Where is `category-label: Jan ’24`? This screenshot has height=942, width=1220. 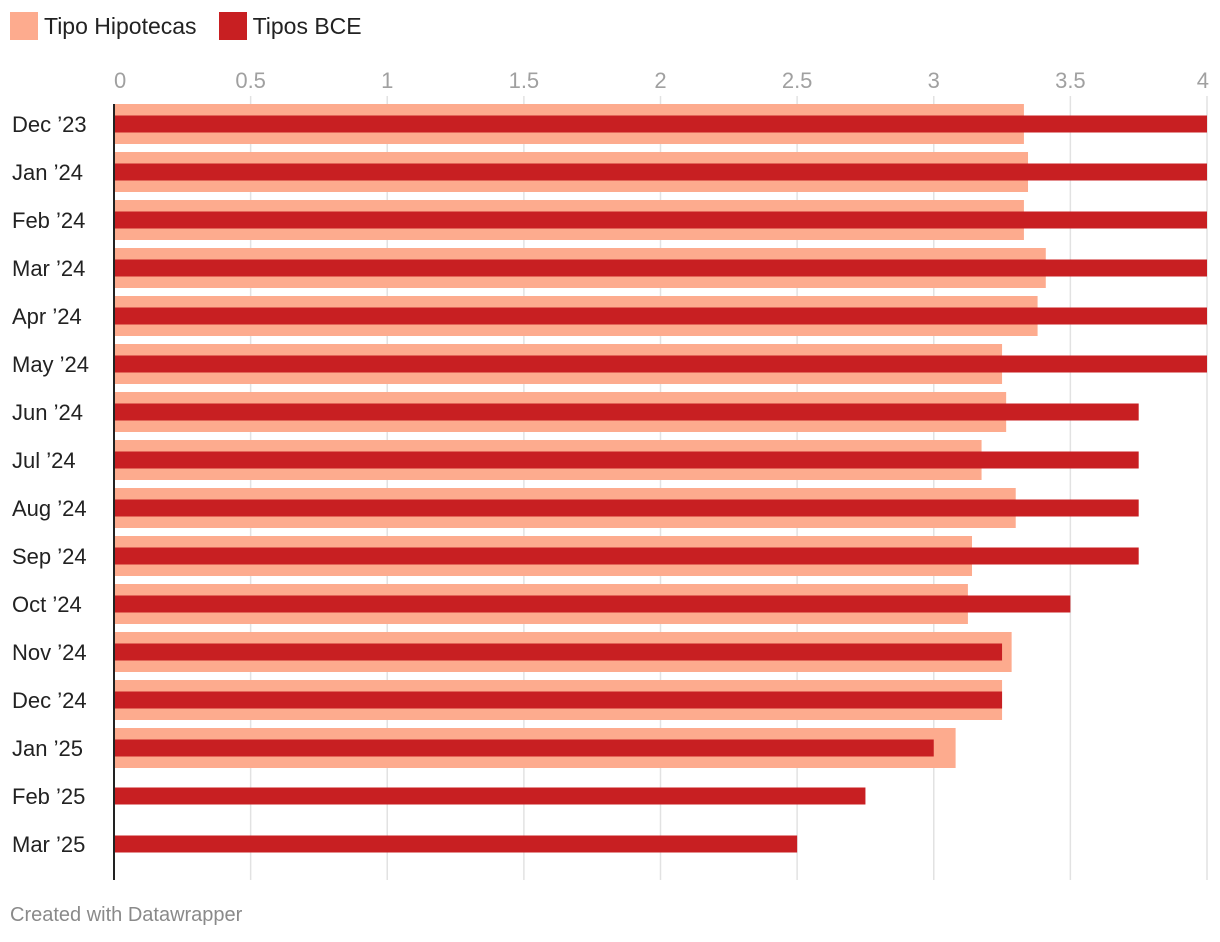 category-label: Jan ’24 is located at coordinates (47, 172).